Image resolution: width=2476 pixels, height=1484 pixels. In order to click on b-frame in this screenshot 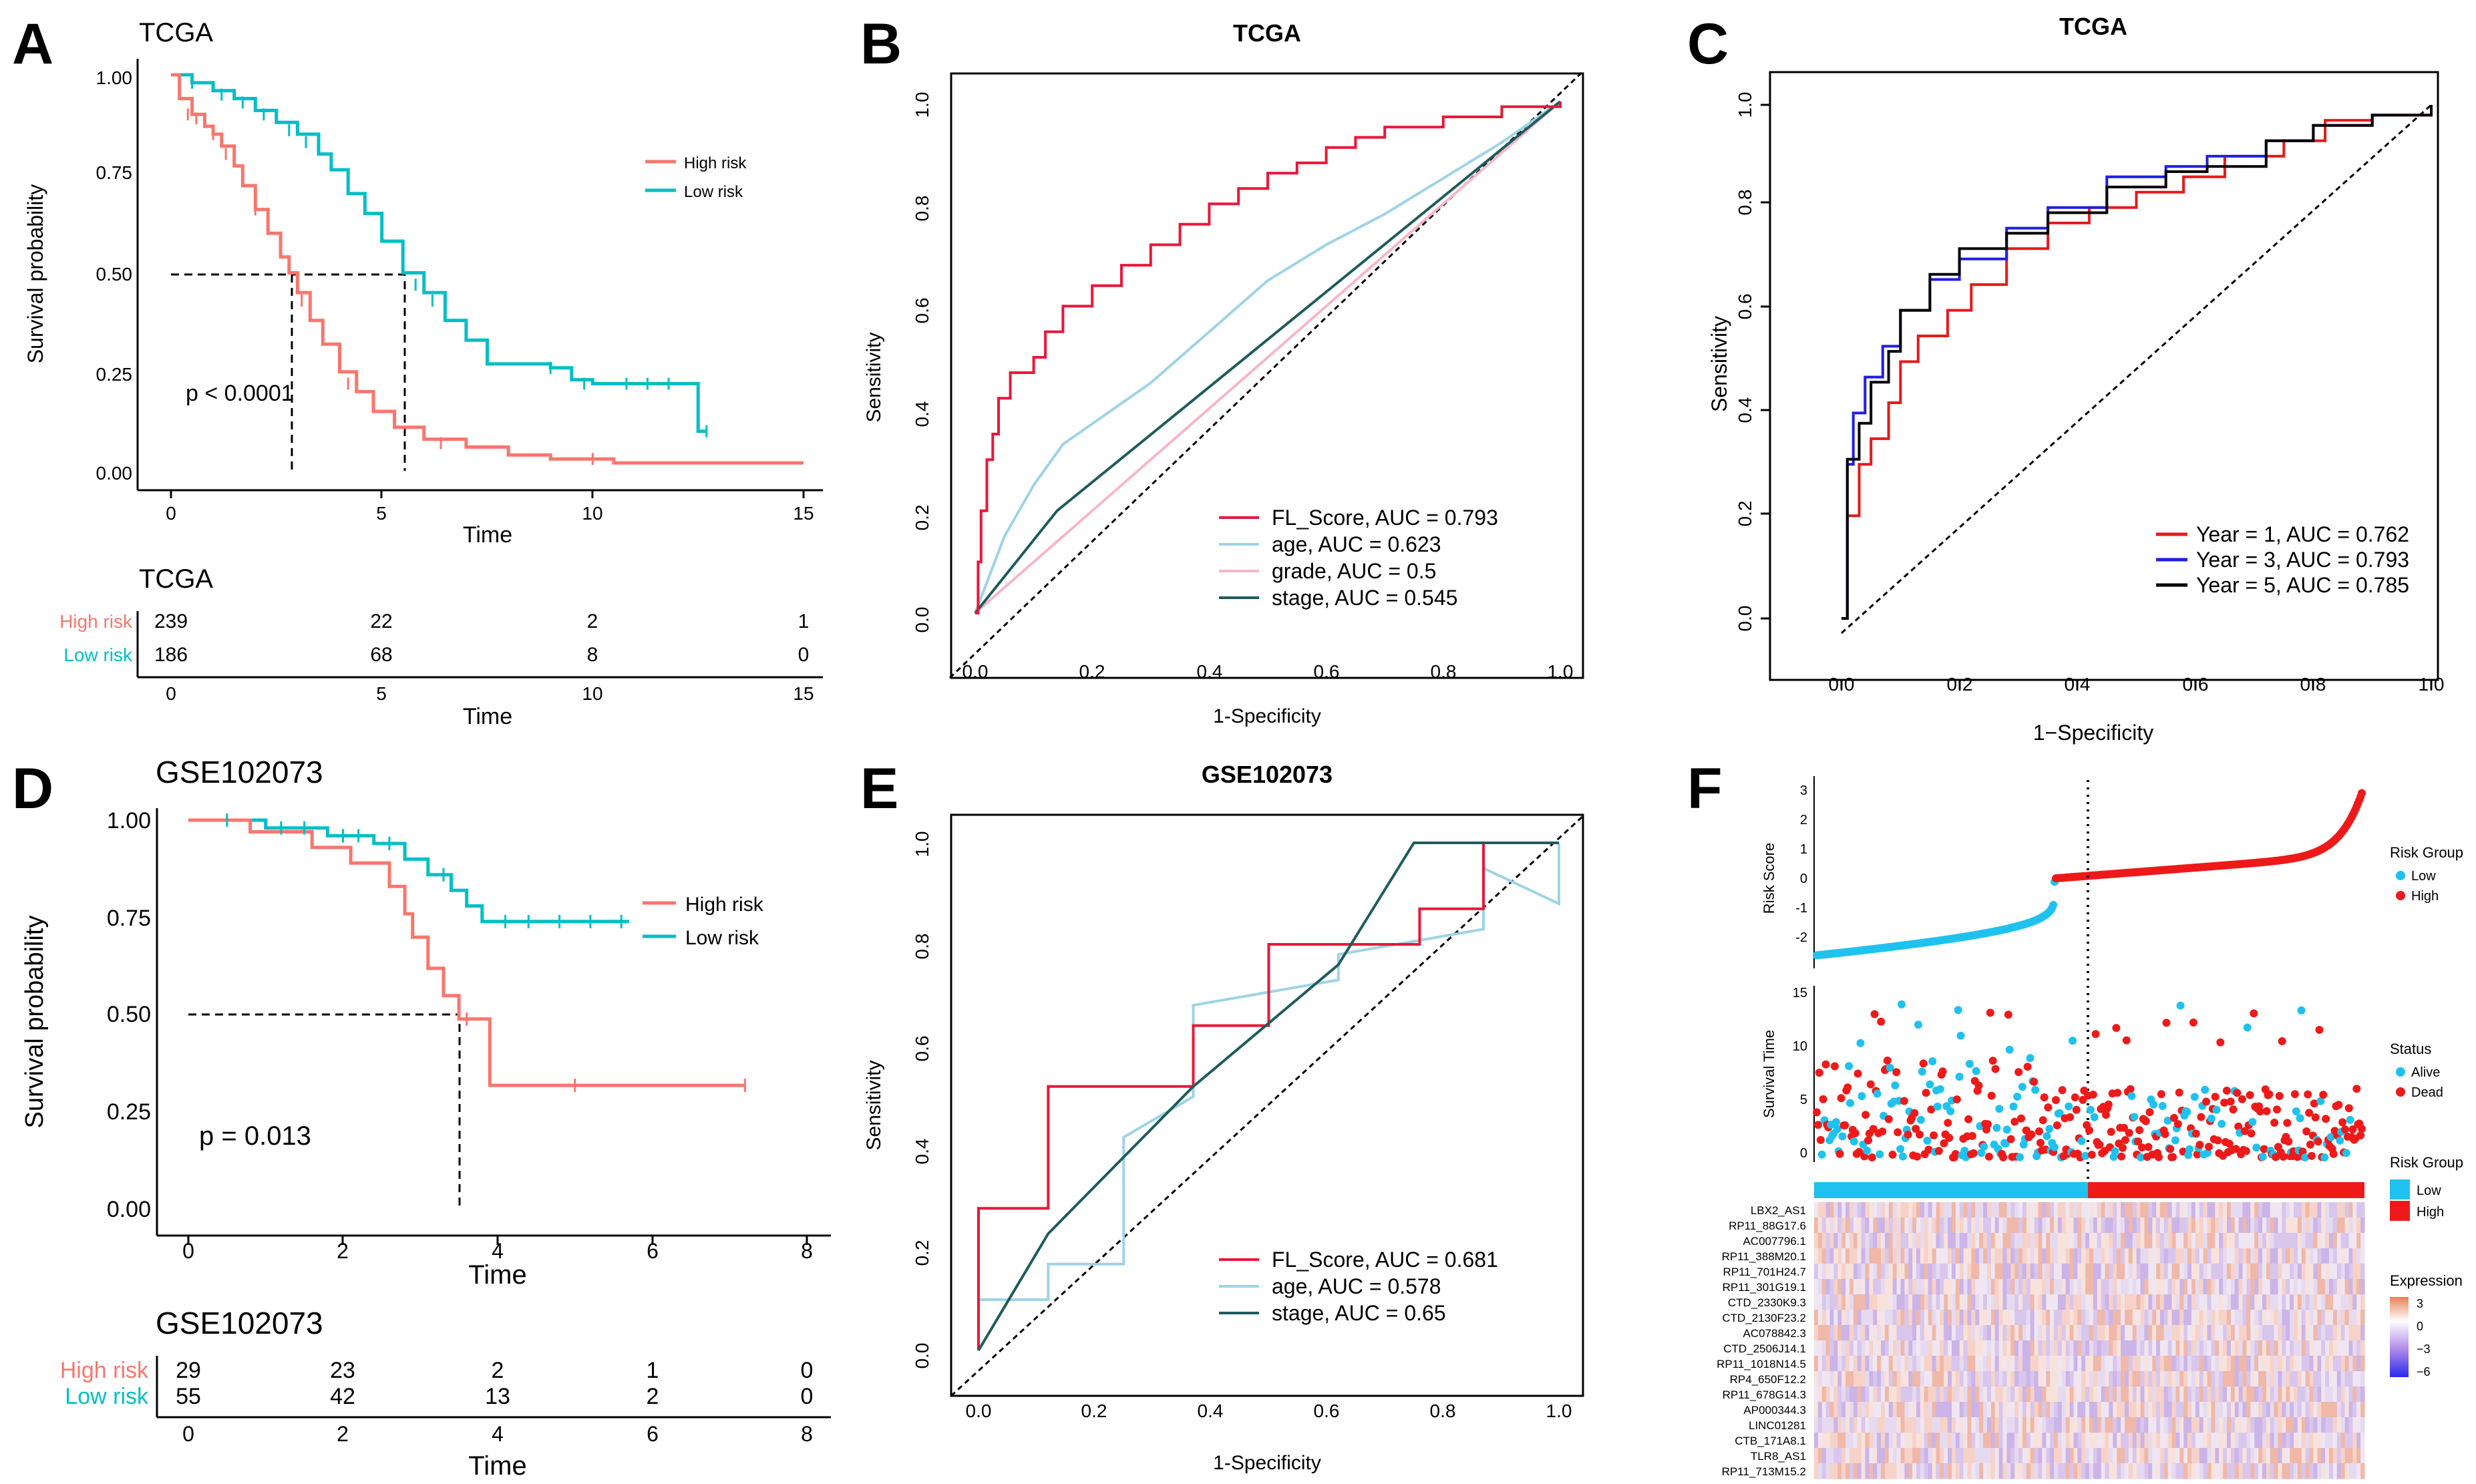, I will do `click(1267, 375)`.